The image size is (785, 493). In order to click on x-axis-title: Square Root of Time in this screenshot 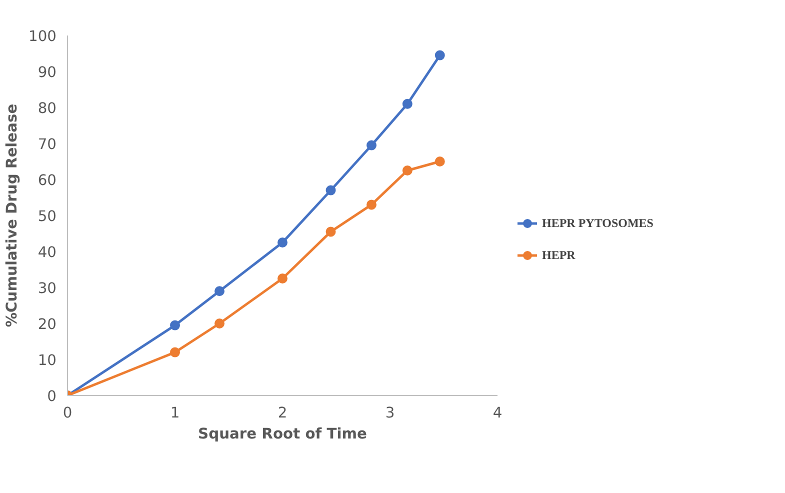, I will do `click(283, 434)`.